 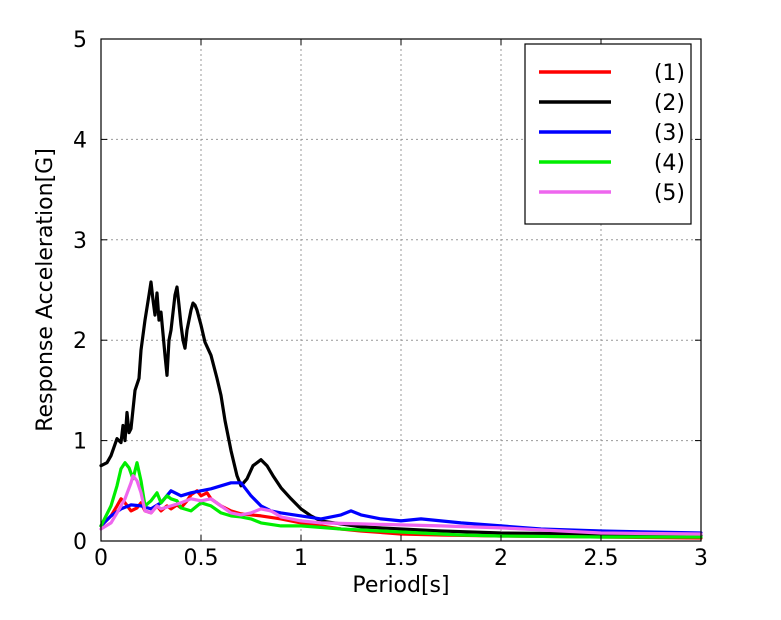 What do you see at coordinates (669, 133) in the screenshot?
I see `legend-label: (3)` at bounding box center [669, 133].